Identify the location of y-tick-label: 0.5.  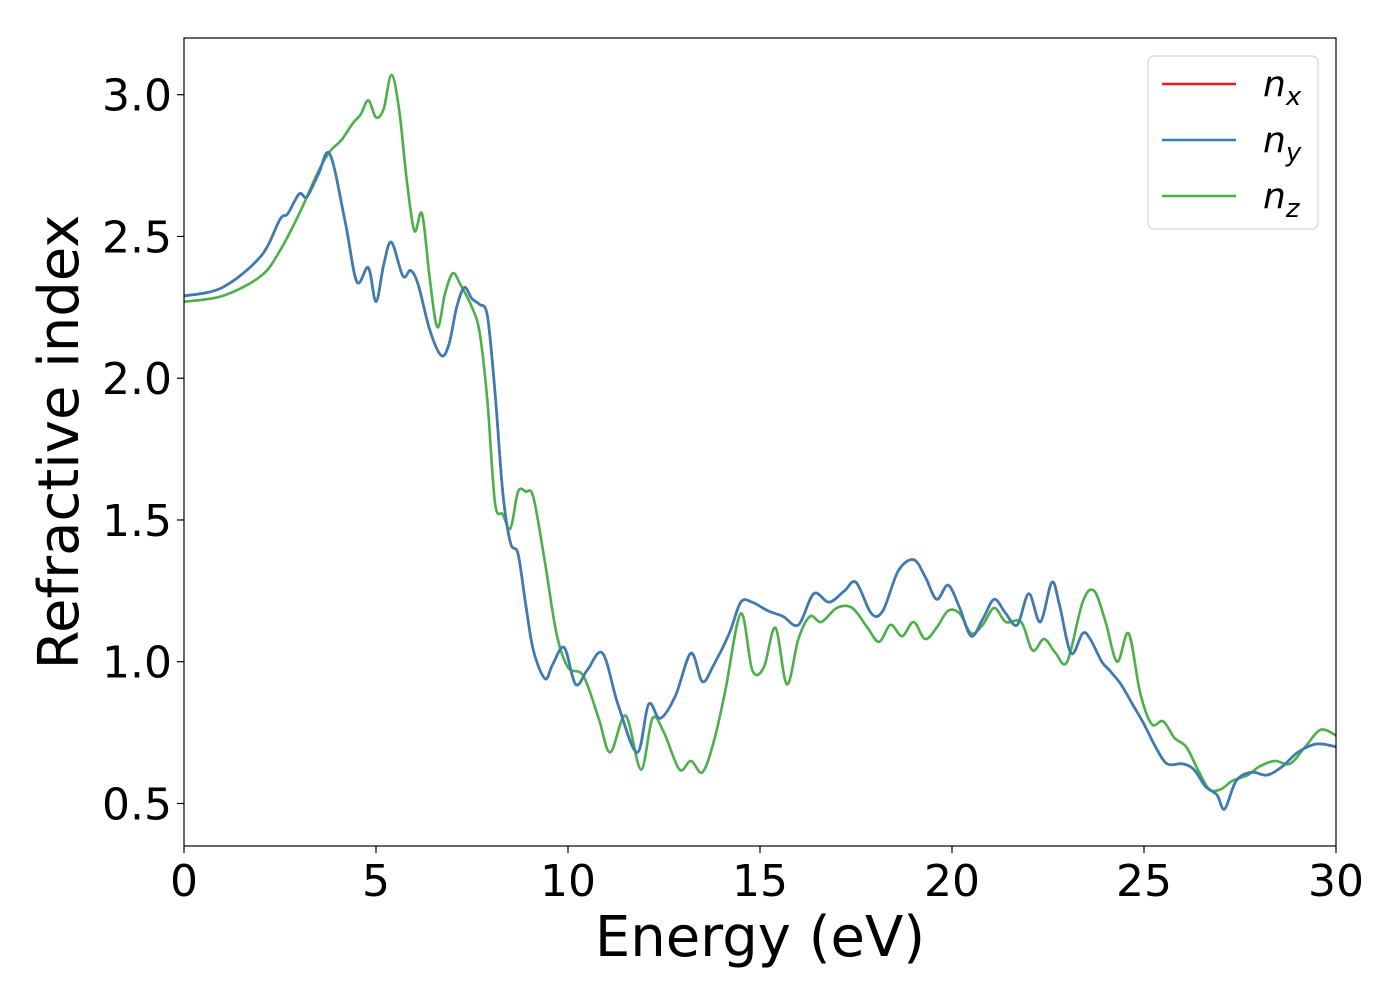
(137, 804).